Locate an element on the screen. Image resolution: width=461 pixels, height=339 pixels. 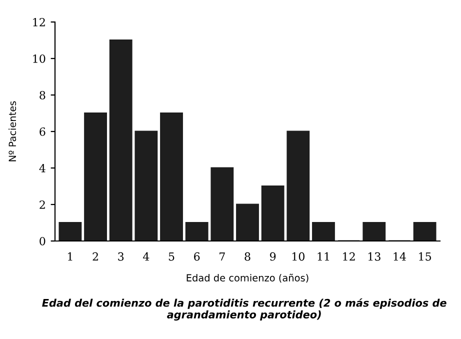
x-axis-title: Edad de comienzo (años) is located at coordinates (247, 278).